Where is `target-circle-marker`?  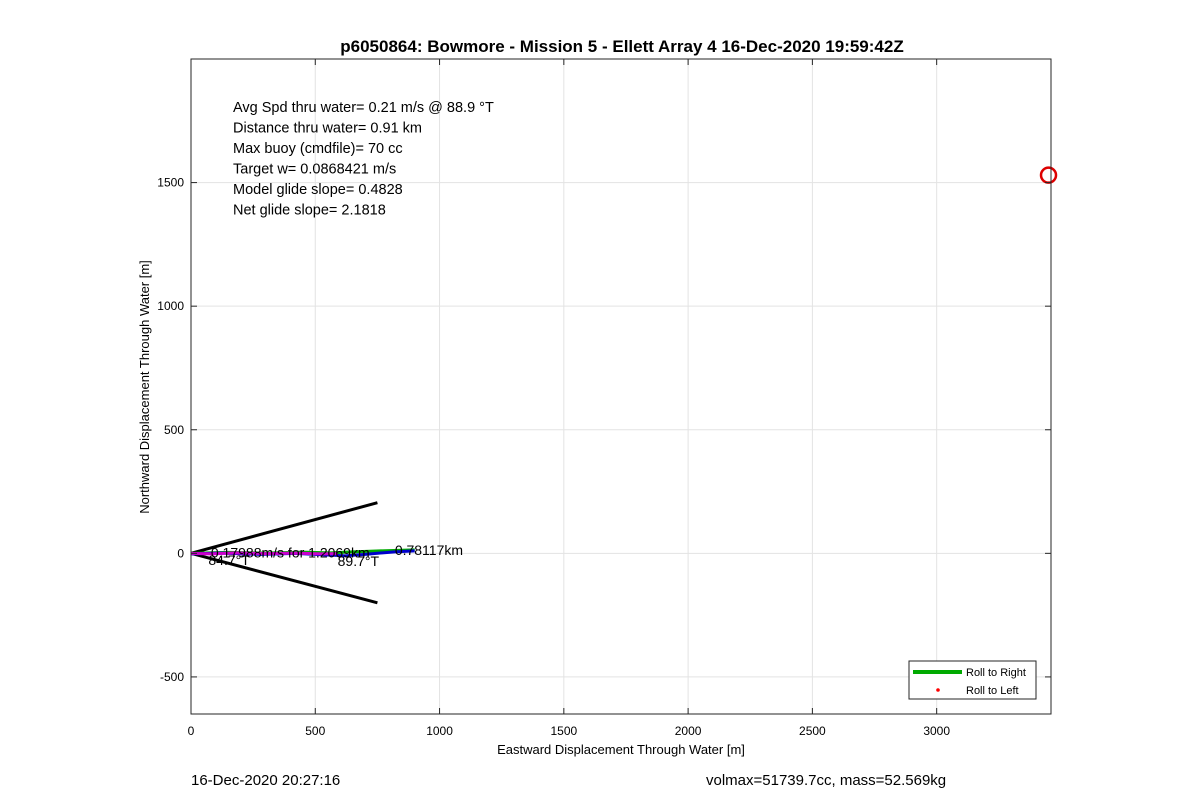
target-circle-marker is located at coordinates (1048, 175).